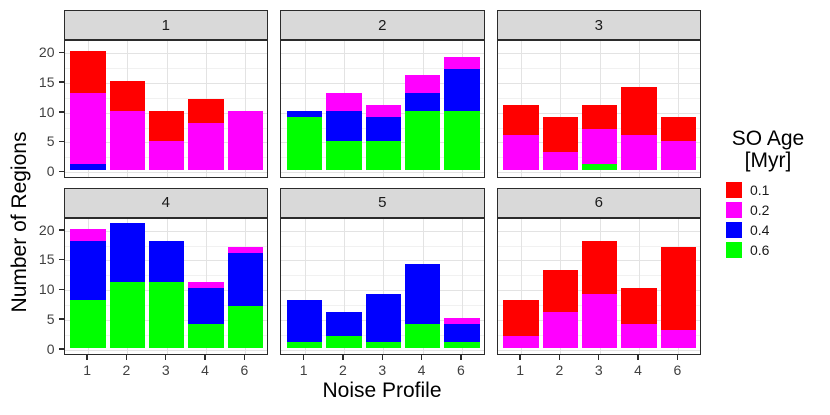 The image size is (830, 415). What do you see at coordinates (50, 348) in the screenshot?
I see `y-tick-label: 0` at bounding box center [50, 348].